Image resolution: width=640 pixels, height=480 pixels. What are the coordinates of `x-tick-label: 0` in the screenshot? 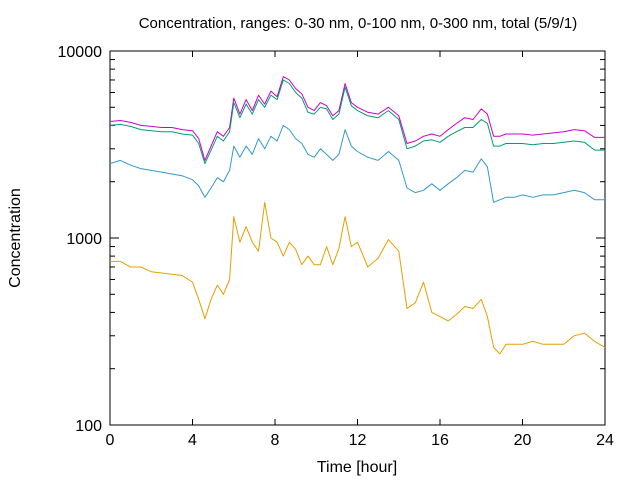 It's located at (110, 440).